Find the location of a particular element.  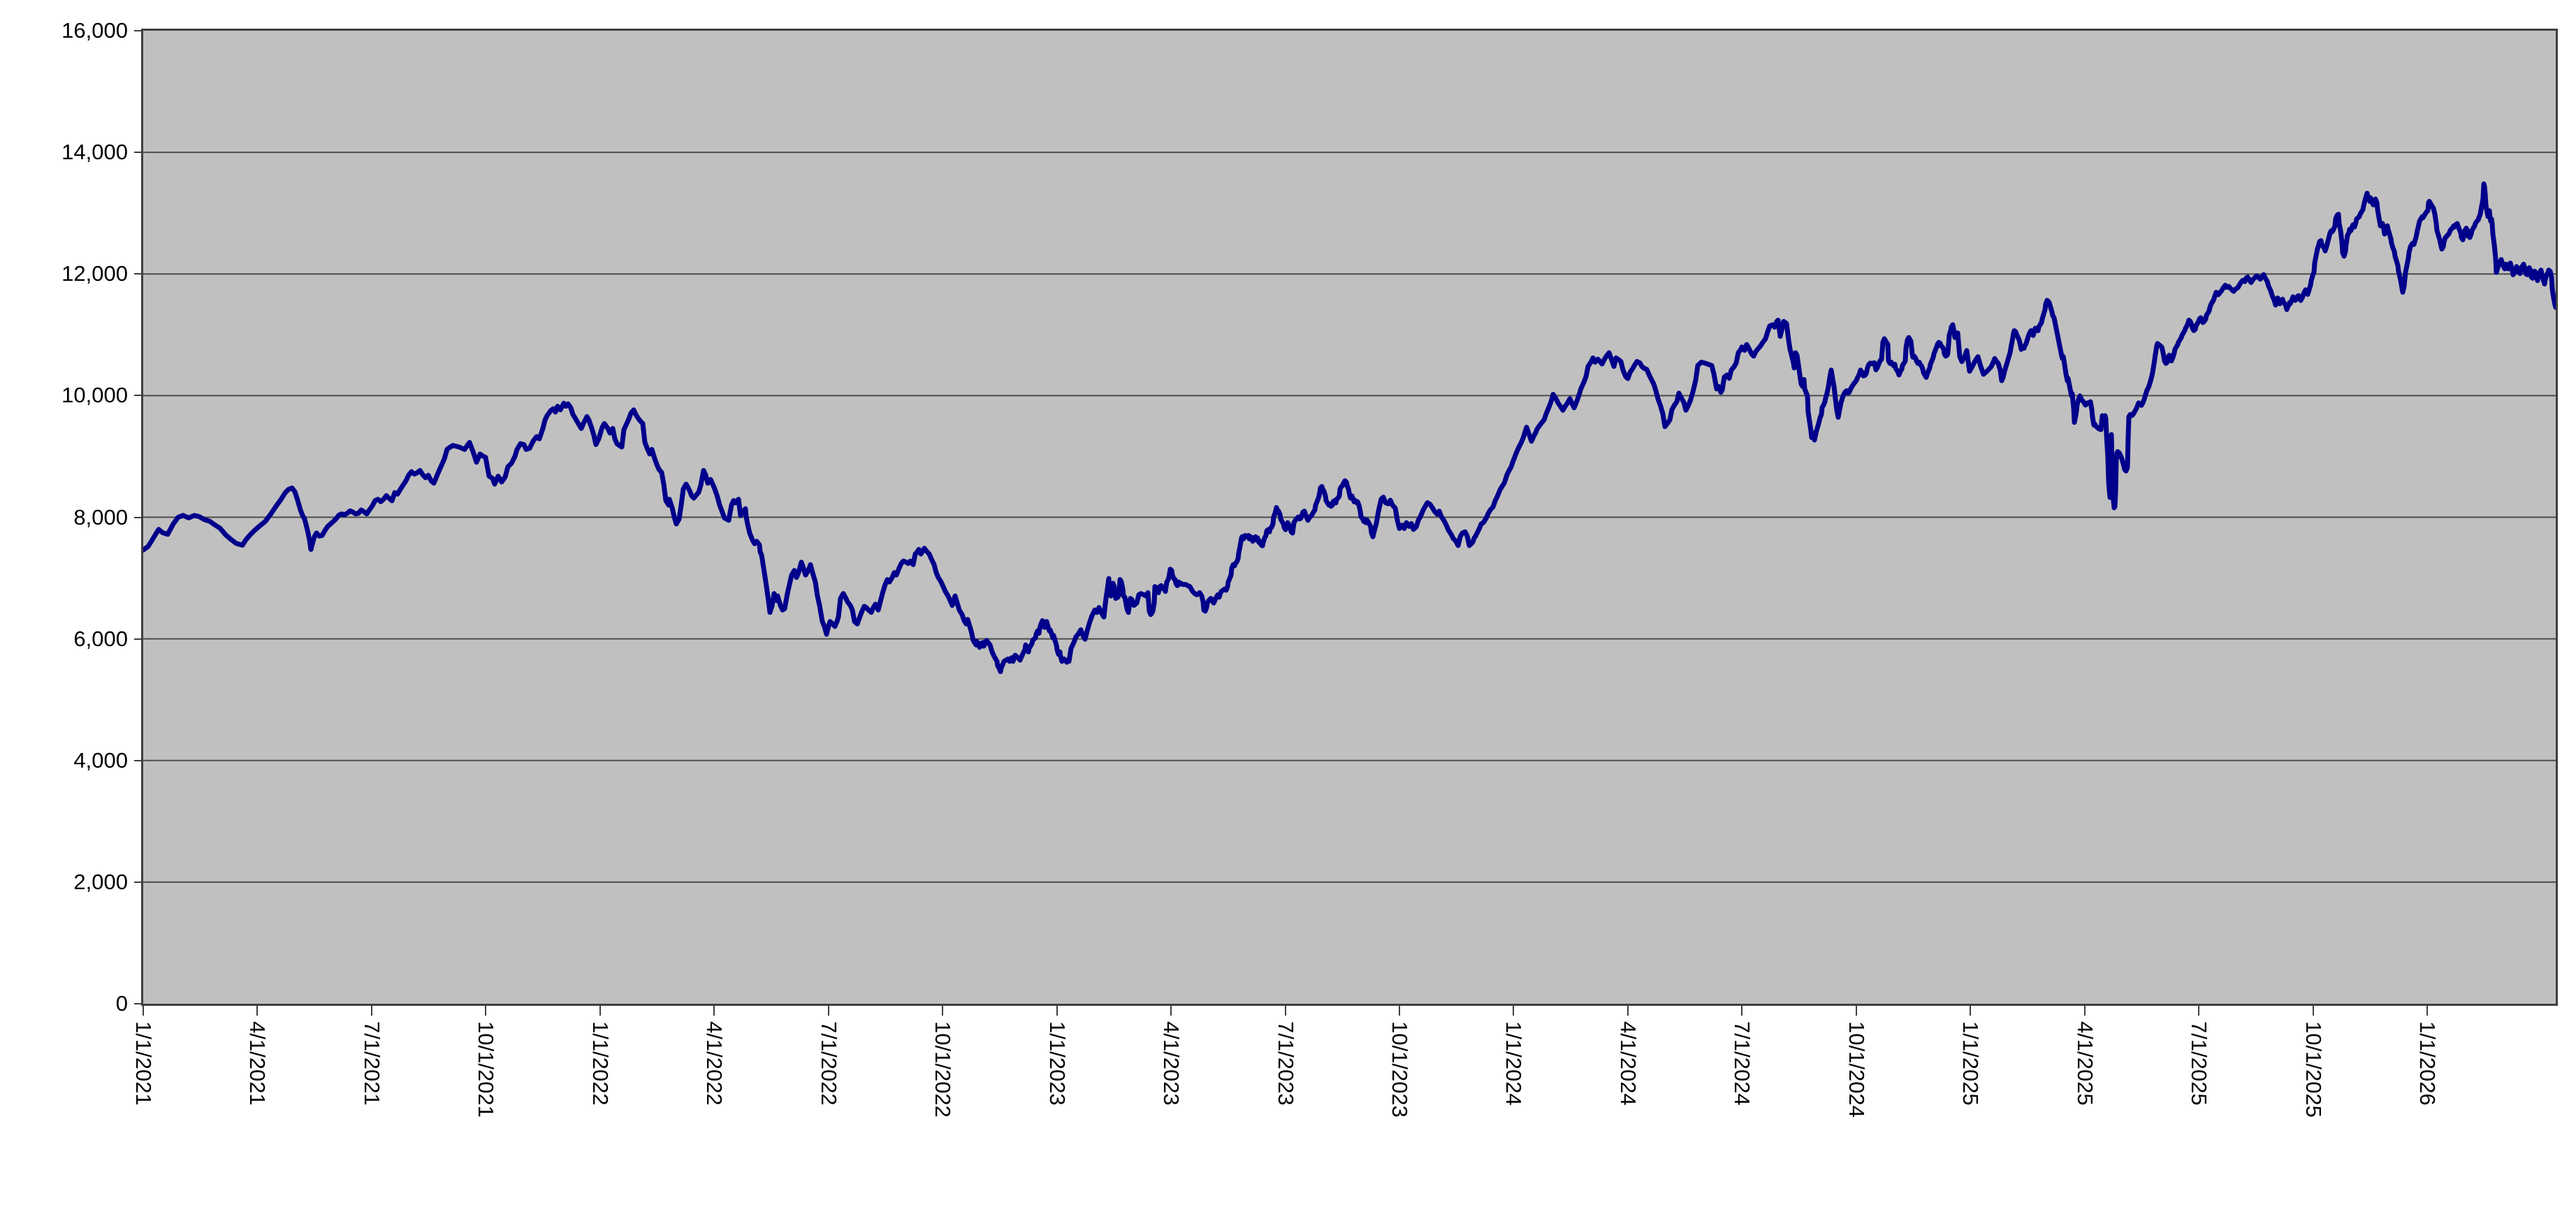

x-tick-label-1/1/2026: 1/1/2026 is located at coordinates (2427, 1063).